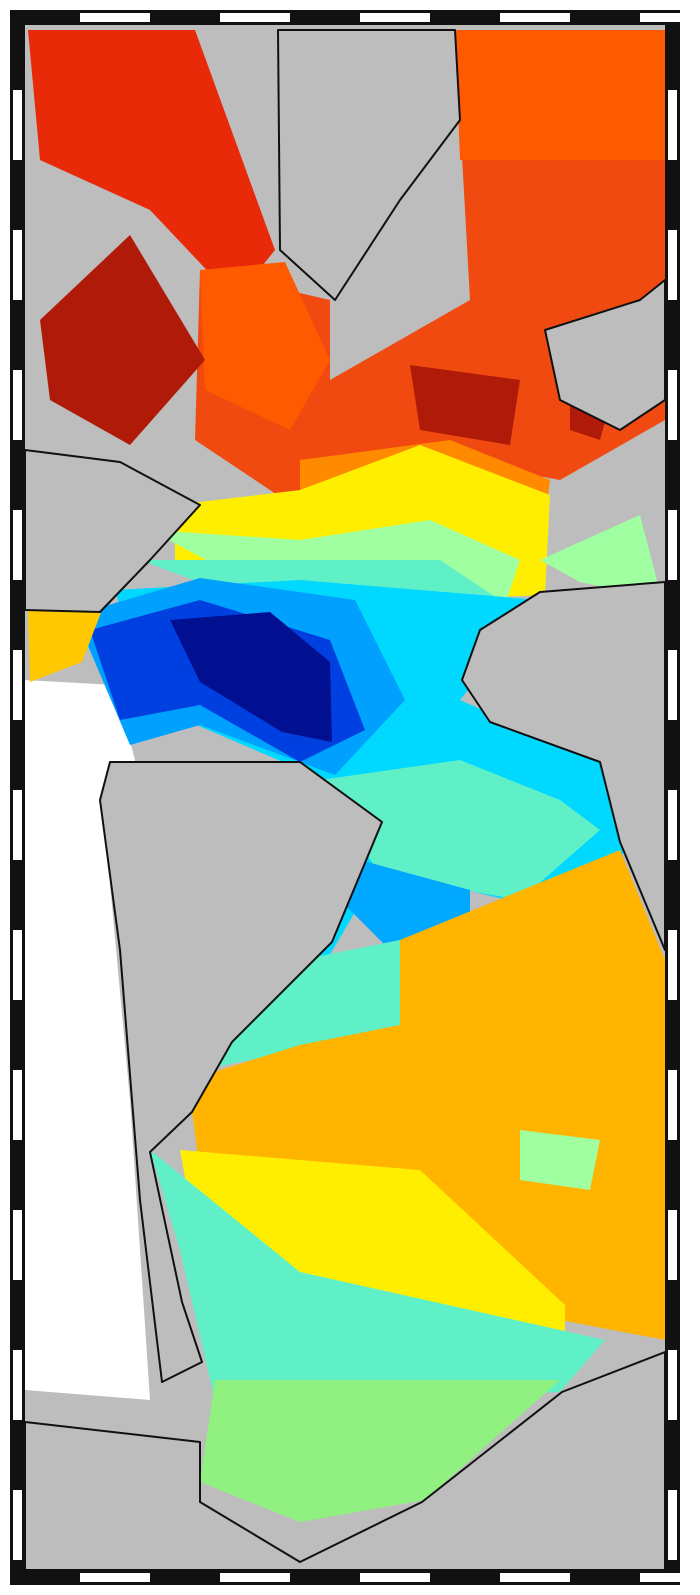  I want to click on contour-yellow, so click(372, 1246).